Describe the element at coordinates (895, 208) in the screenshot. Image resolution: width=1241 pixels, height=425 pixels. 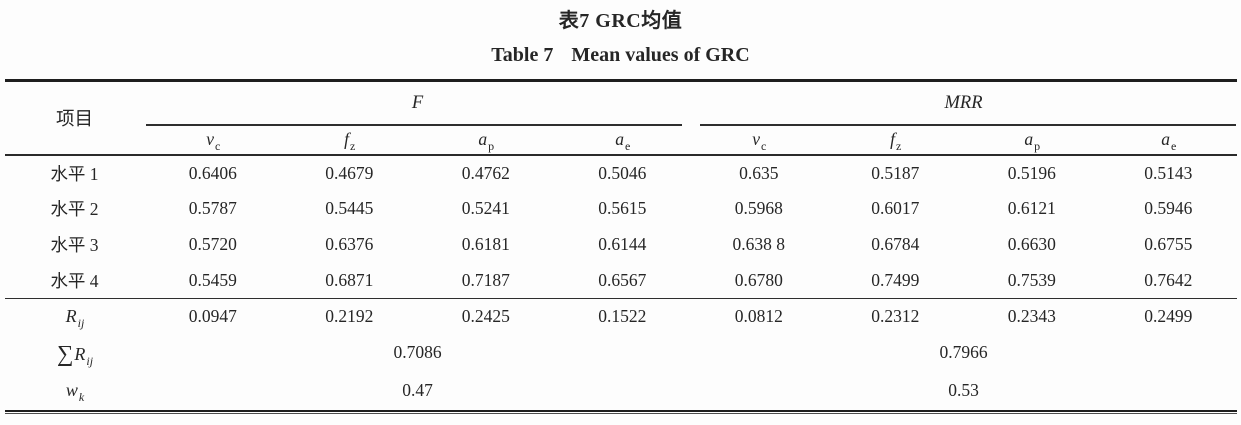
I see `value-cell: 0.6017` at that location.